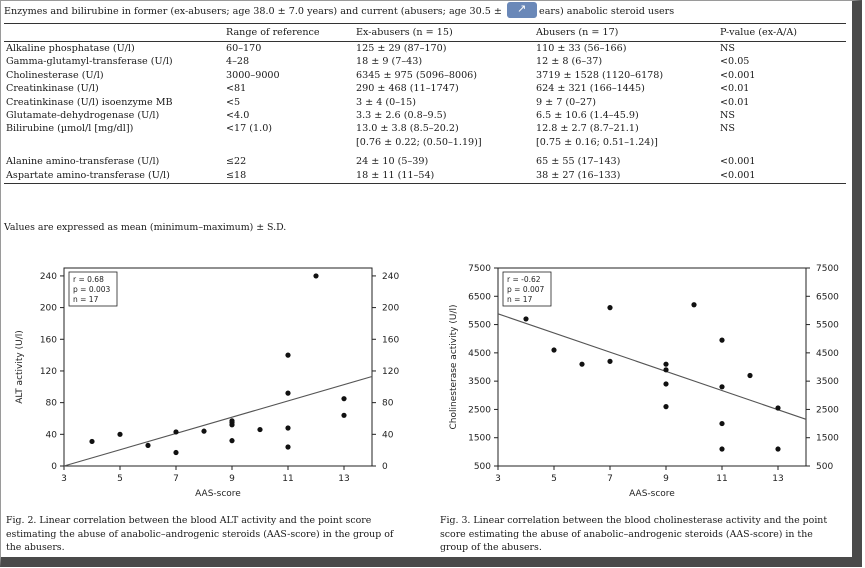 The image size is (865, 568). Describe the element at coordinates (83, 162) in the screenshot. I see `cell-parameter: Alanine amino-transferase (U/l)` at that location.